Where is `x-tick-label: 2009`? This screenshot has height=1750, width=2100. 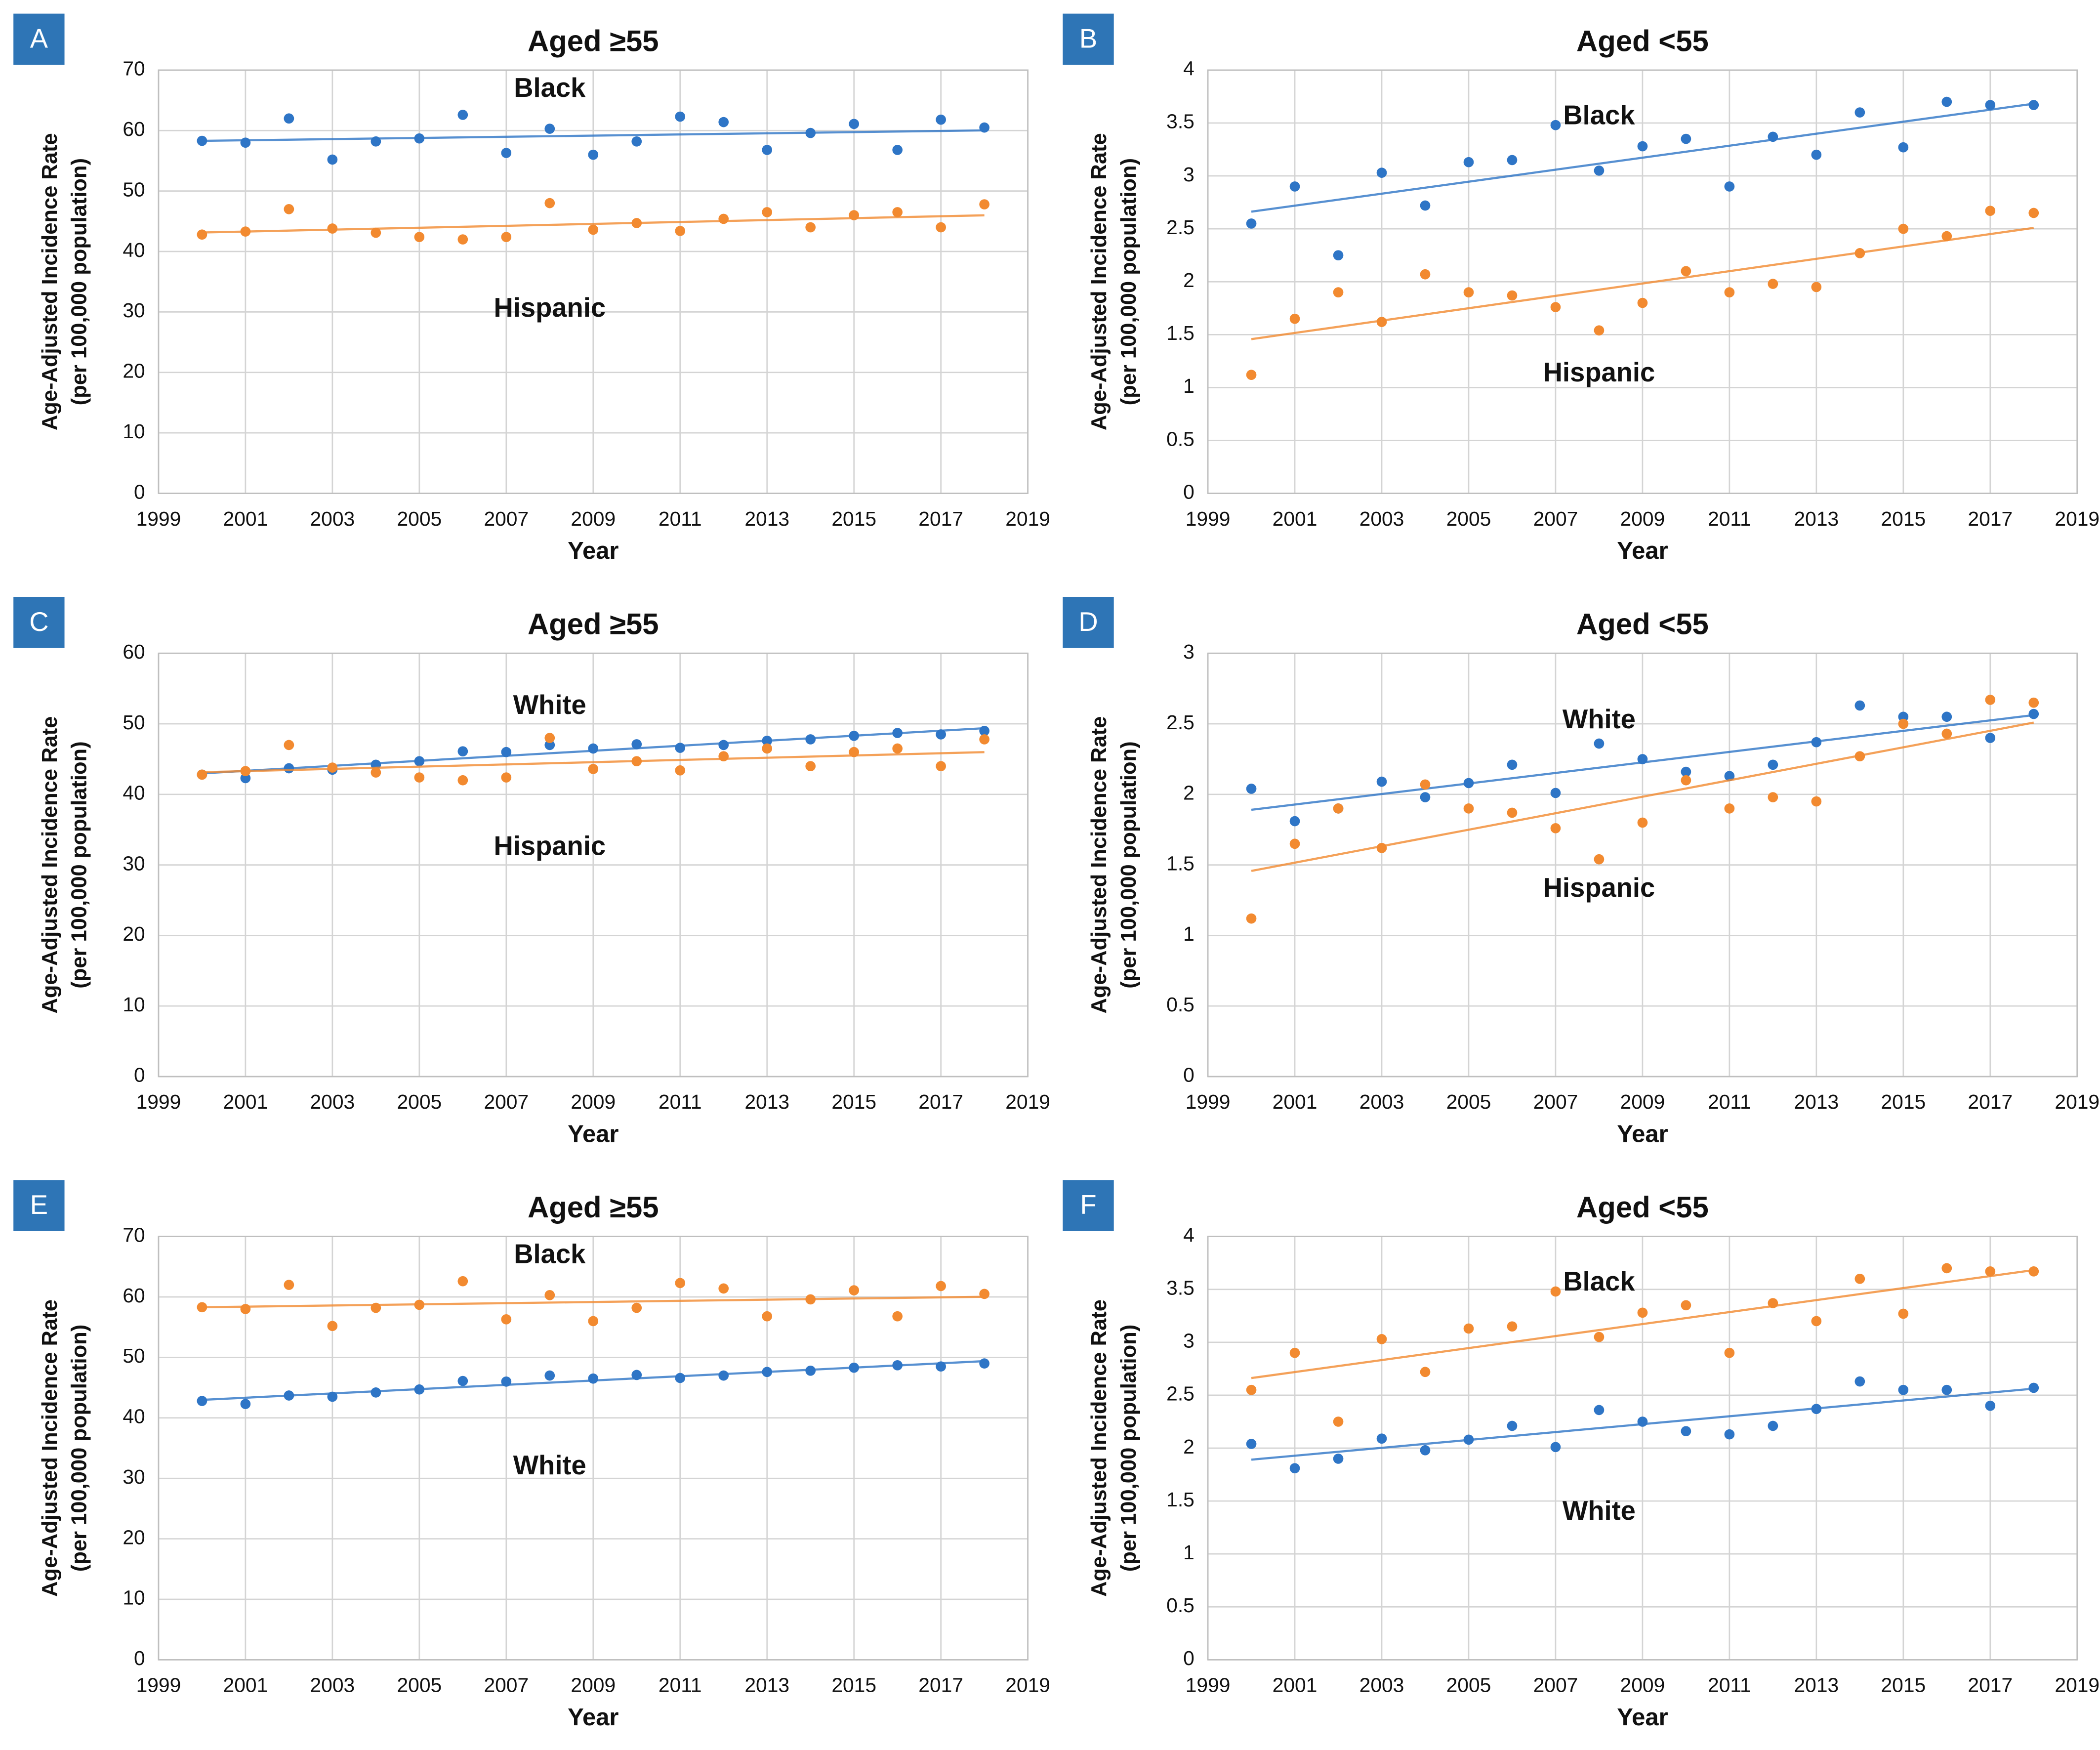 x-tick-label: 2009 is located at coordinates (1643, 1101).